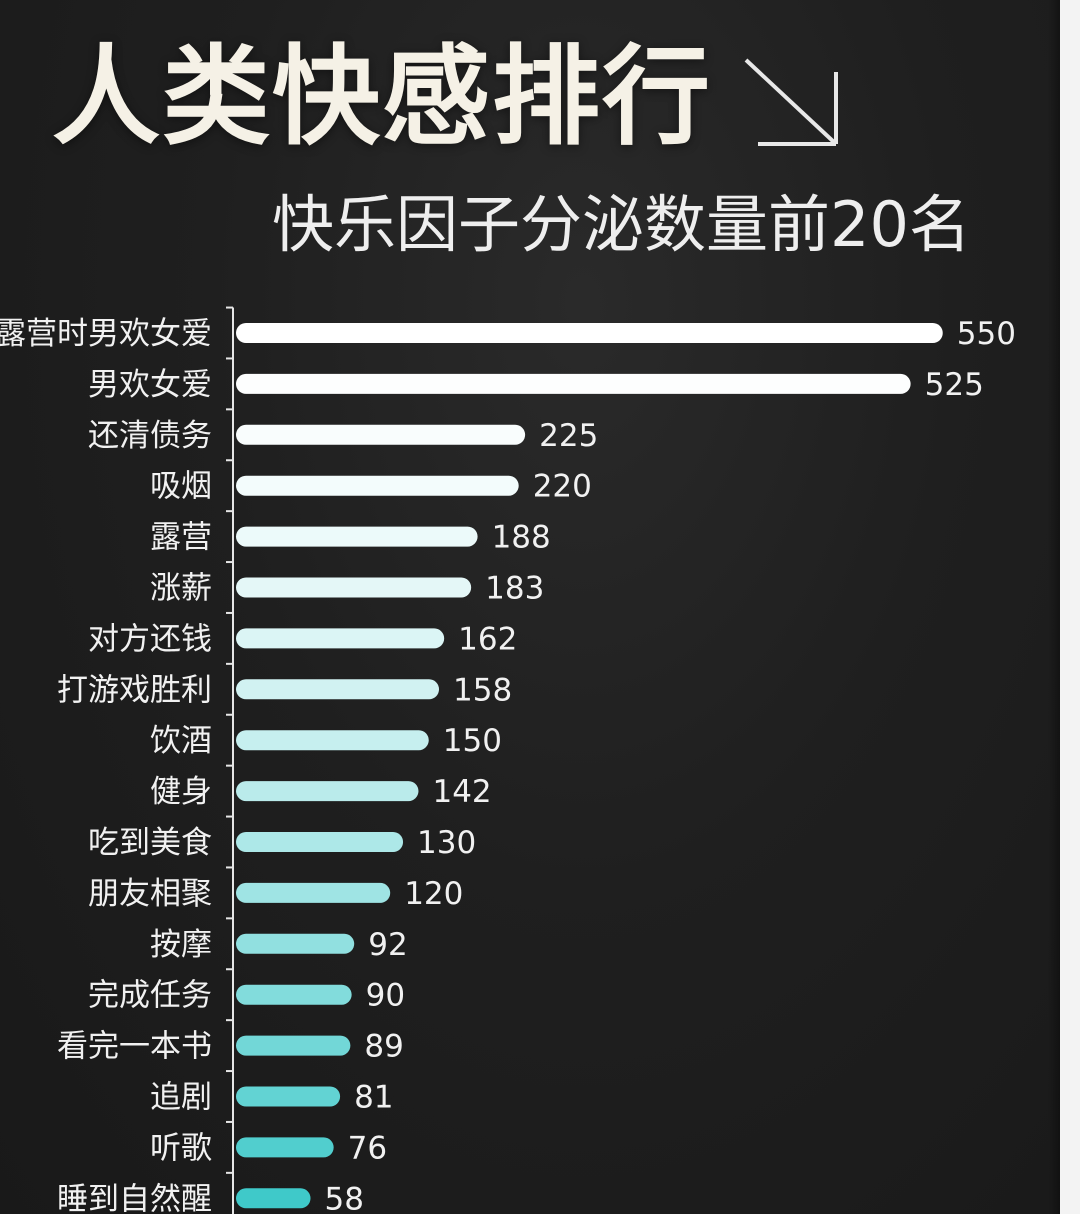 This screenshot has width=1080, height=1214. I want to click on bar-row: 吃到美食 130, so click(282, 843).